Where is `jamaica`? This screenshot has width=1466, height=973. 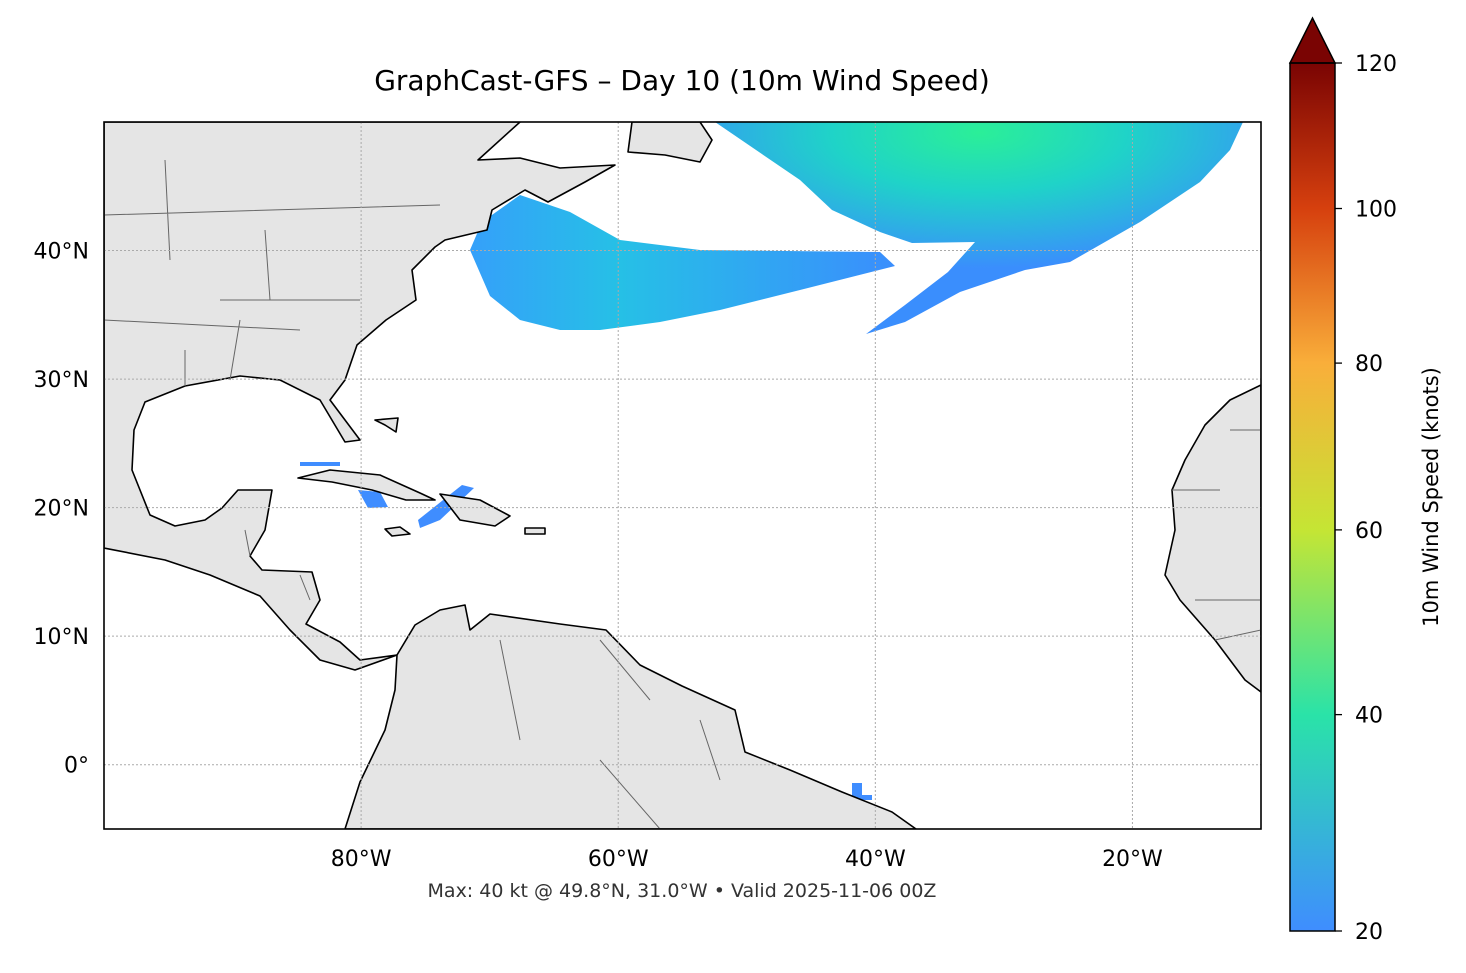 jamaica is located at coordinates (397, 531).